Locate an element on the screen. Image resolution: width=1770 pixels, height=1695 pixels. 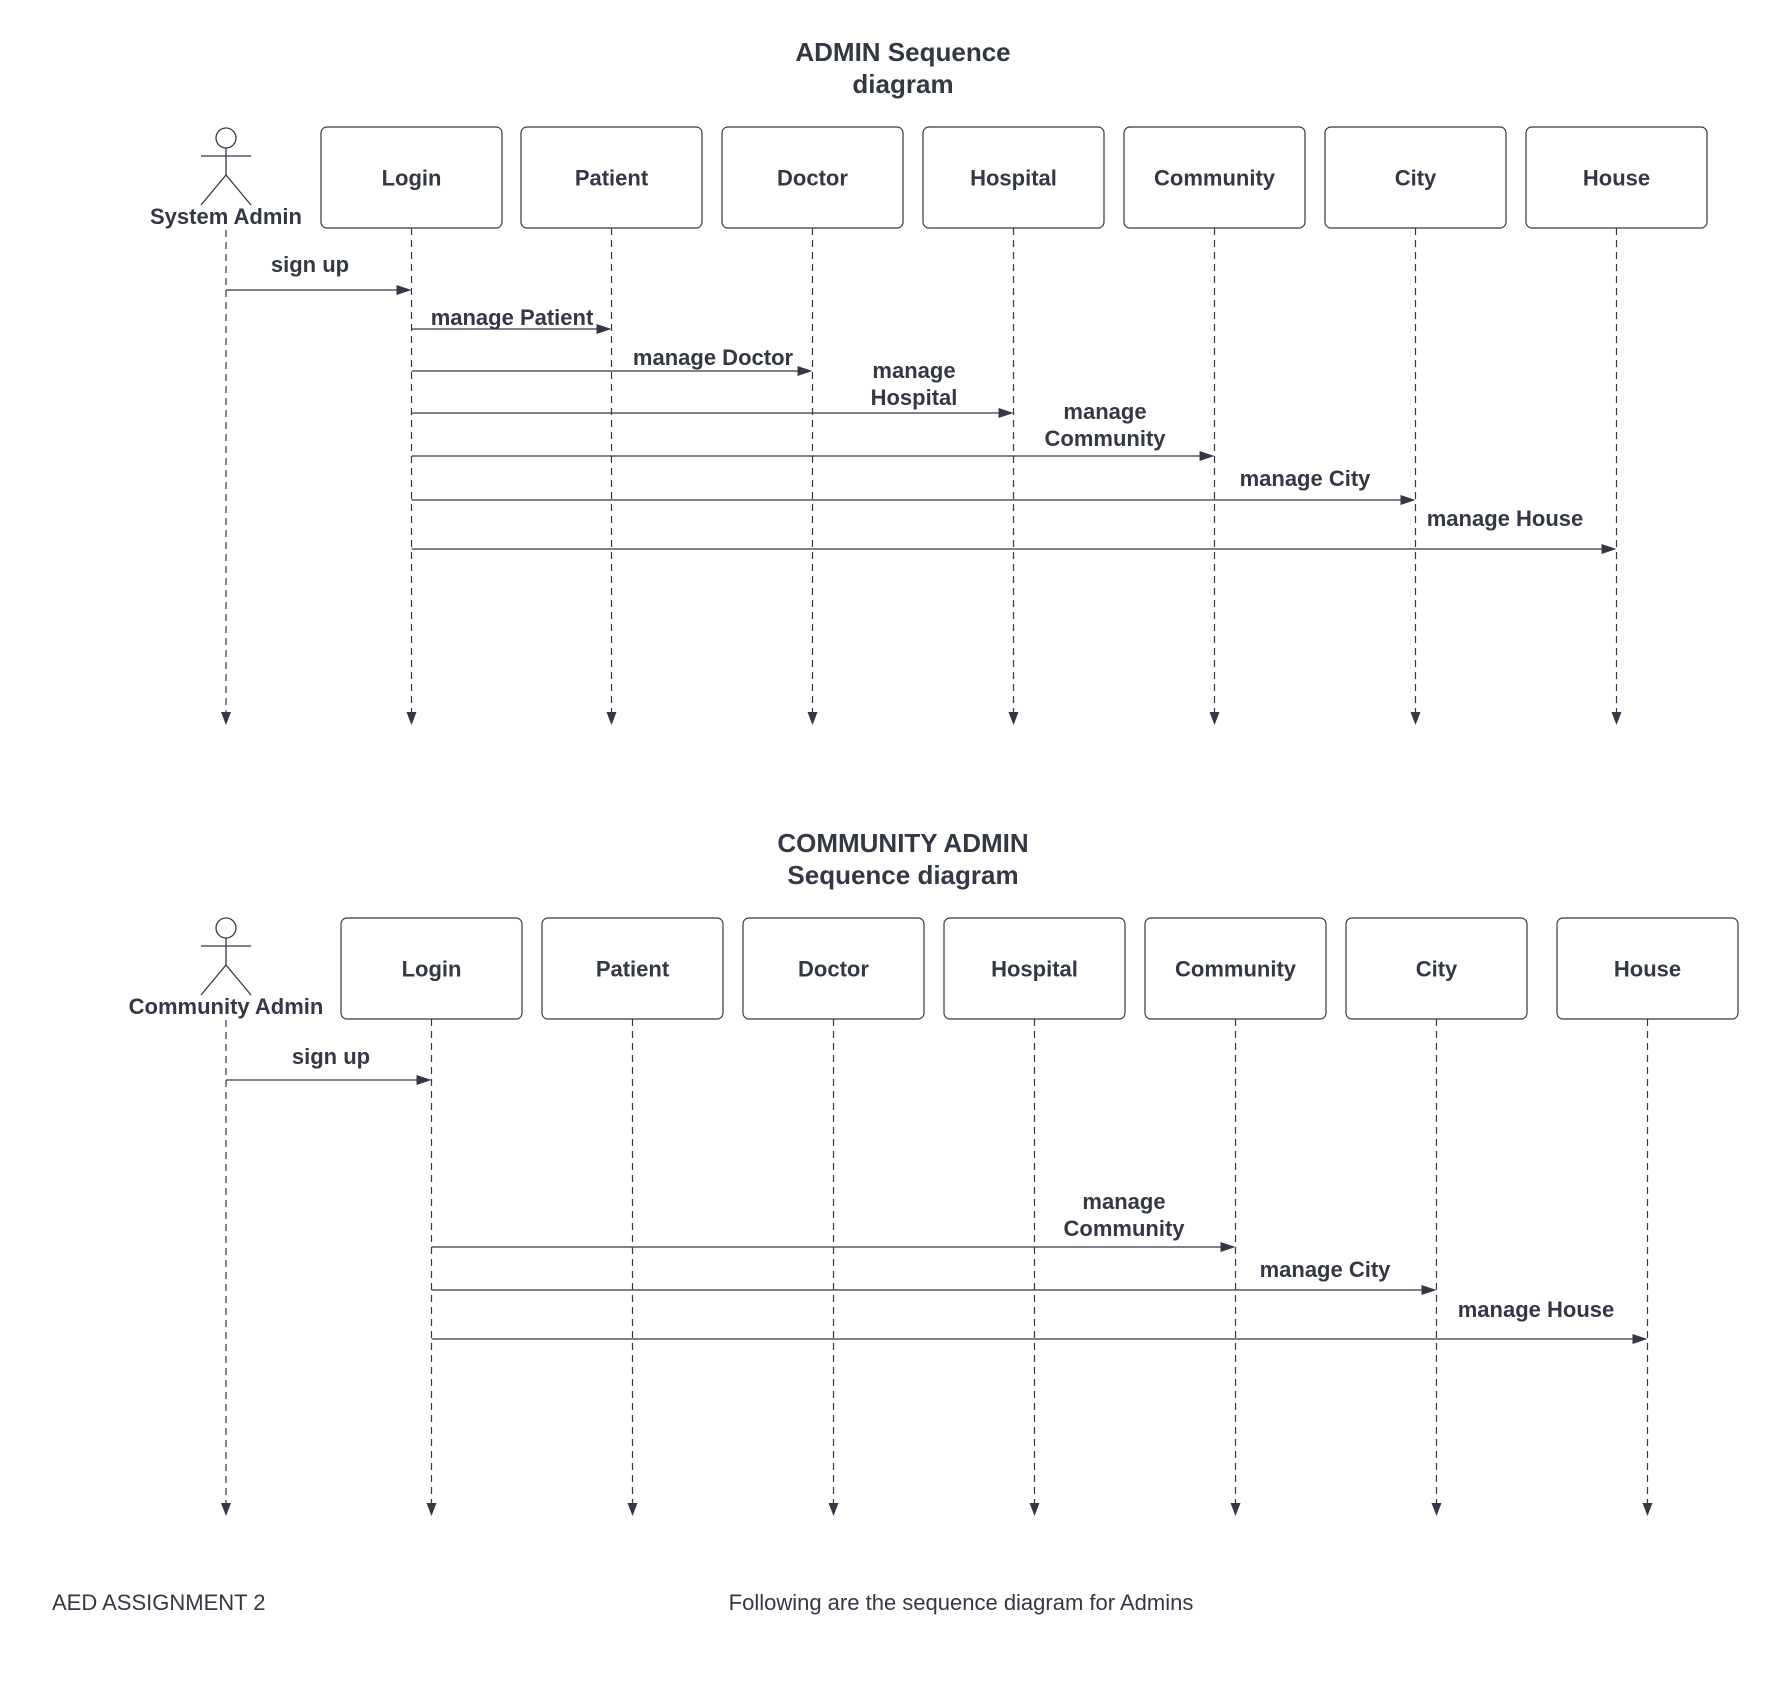
message-arrow: manage Doctor is located at coordinates (612, 360).